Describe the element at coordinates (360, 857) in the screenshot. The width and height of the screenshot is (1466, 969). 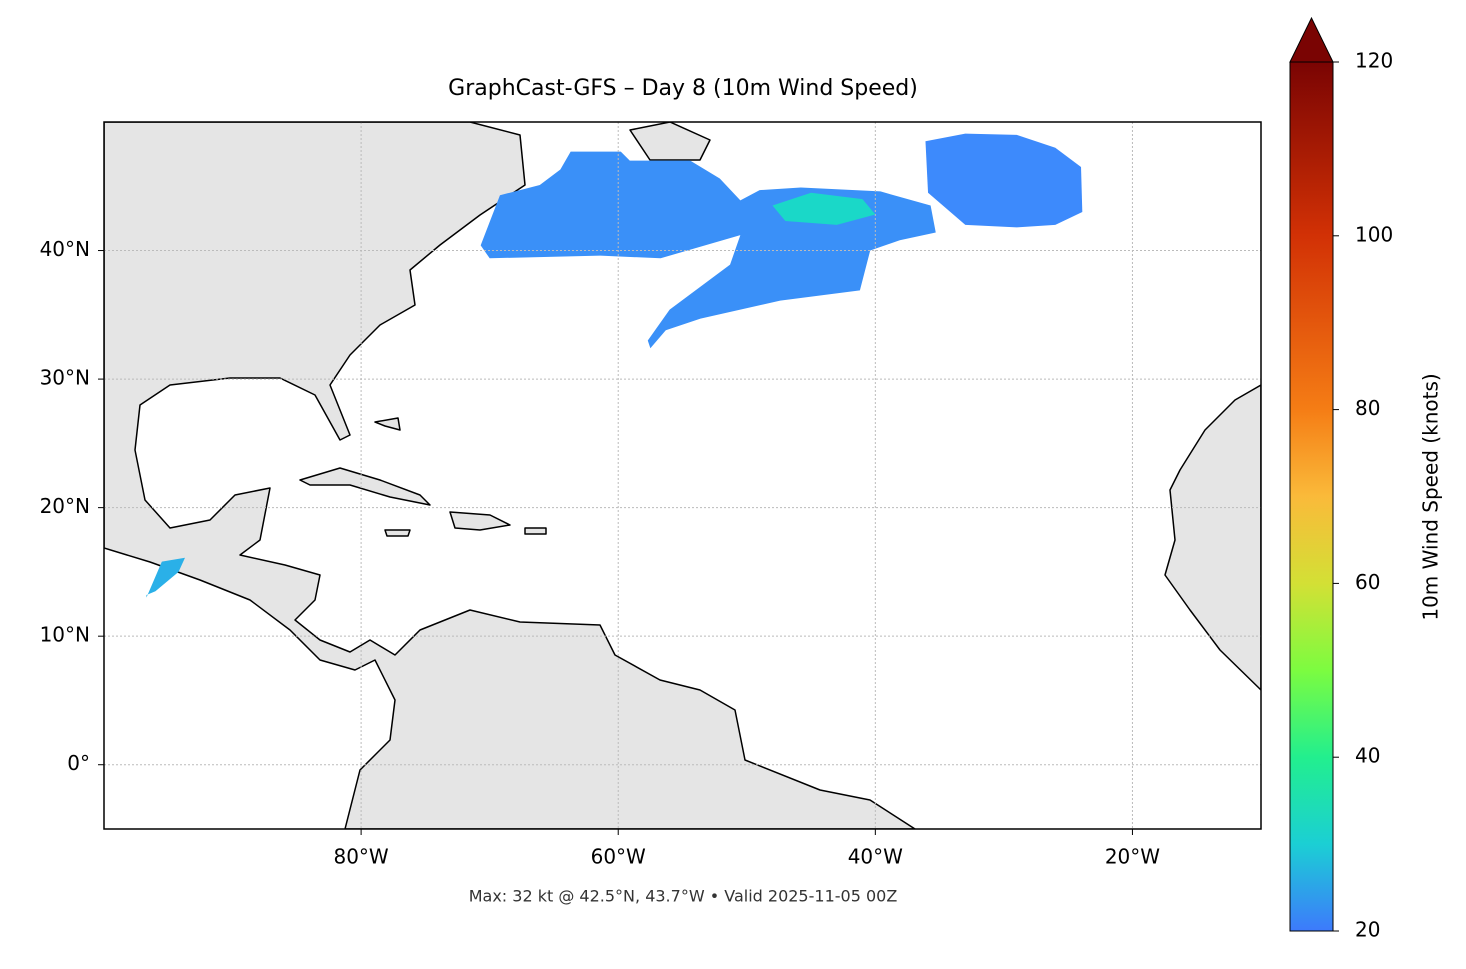
I see `x-tick-label: 80°W` at that location.